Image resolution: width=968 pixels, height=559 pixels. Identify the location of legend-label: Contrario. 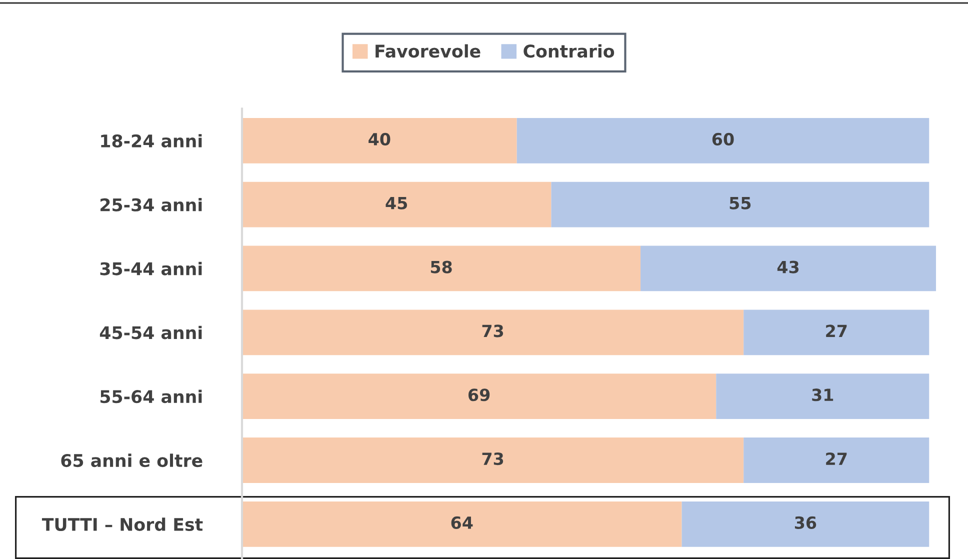
(569, 51).